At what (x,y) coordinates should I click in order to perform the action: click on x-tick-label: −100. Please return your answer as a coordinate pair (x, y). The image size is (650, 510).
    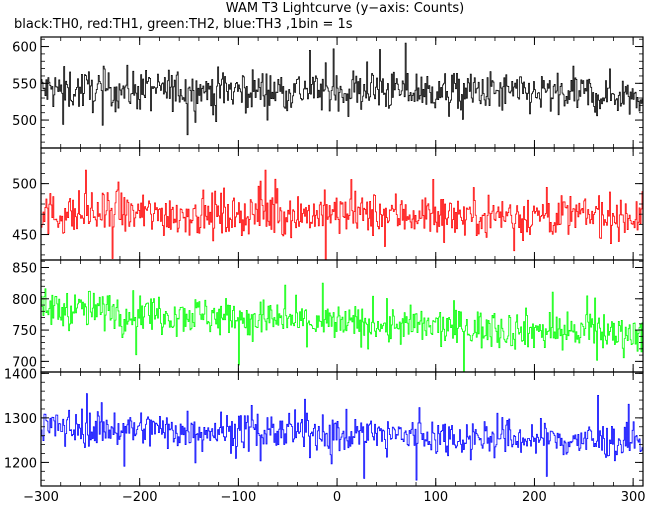
    Looking at the image, I should click on (239, 497).